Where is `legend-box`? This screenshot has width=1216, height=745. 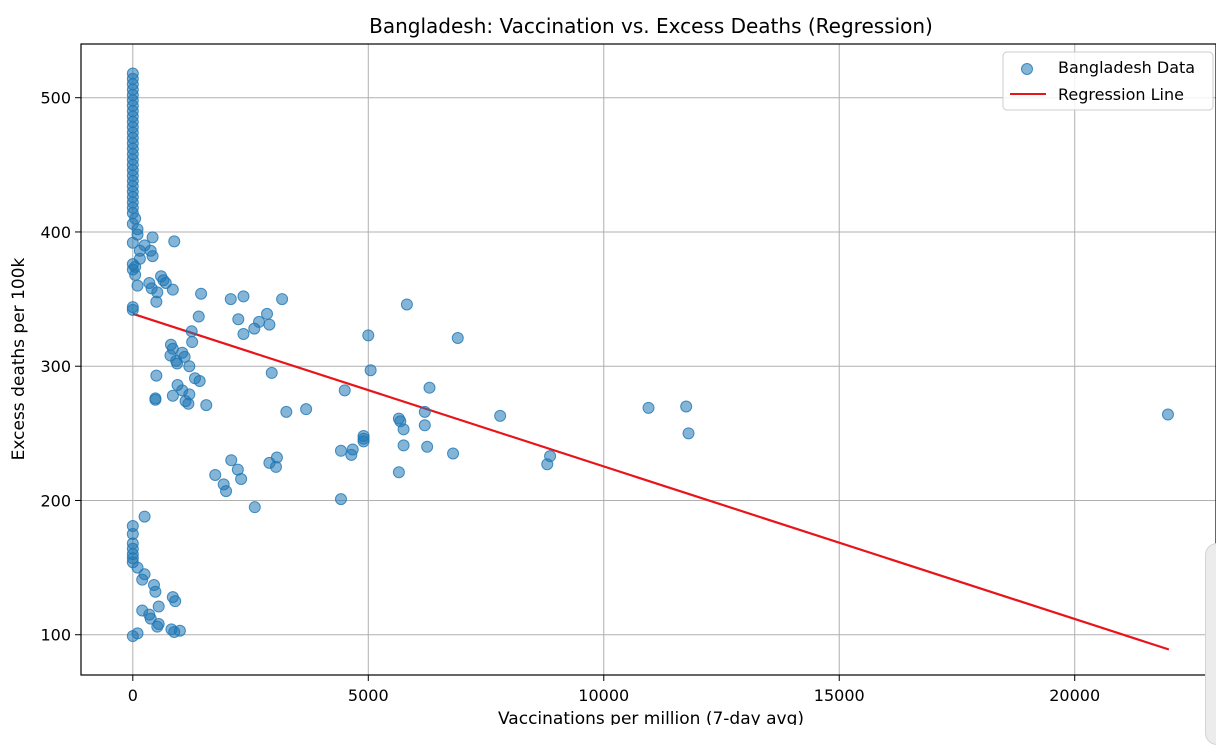 legend-box is located at coordinates (1108, 81).